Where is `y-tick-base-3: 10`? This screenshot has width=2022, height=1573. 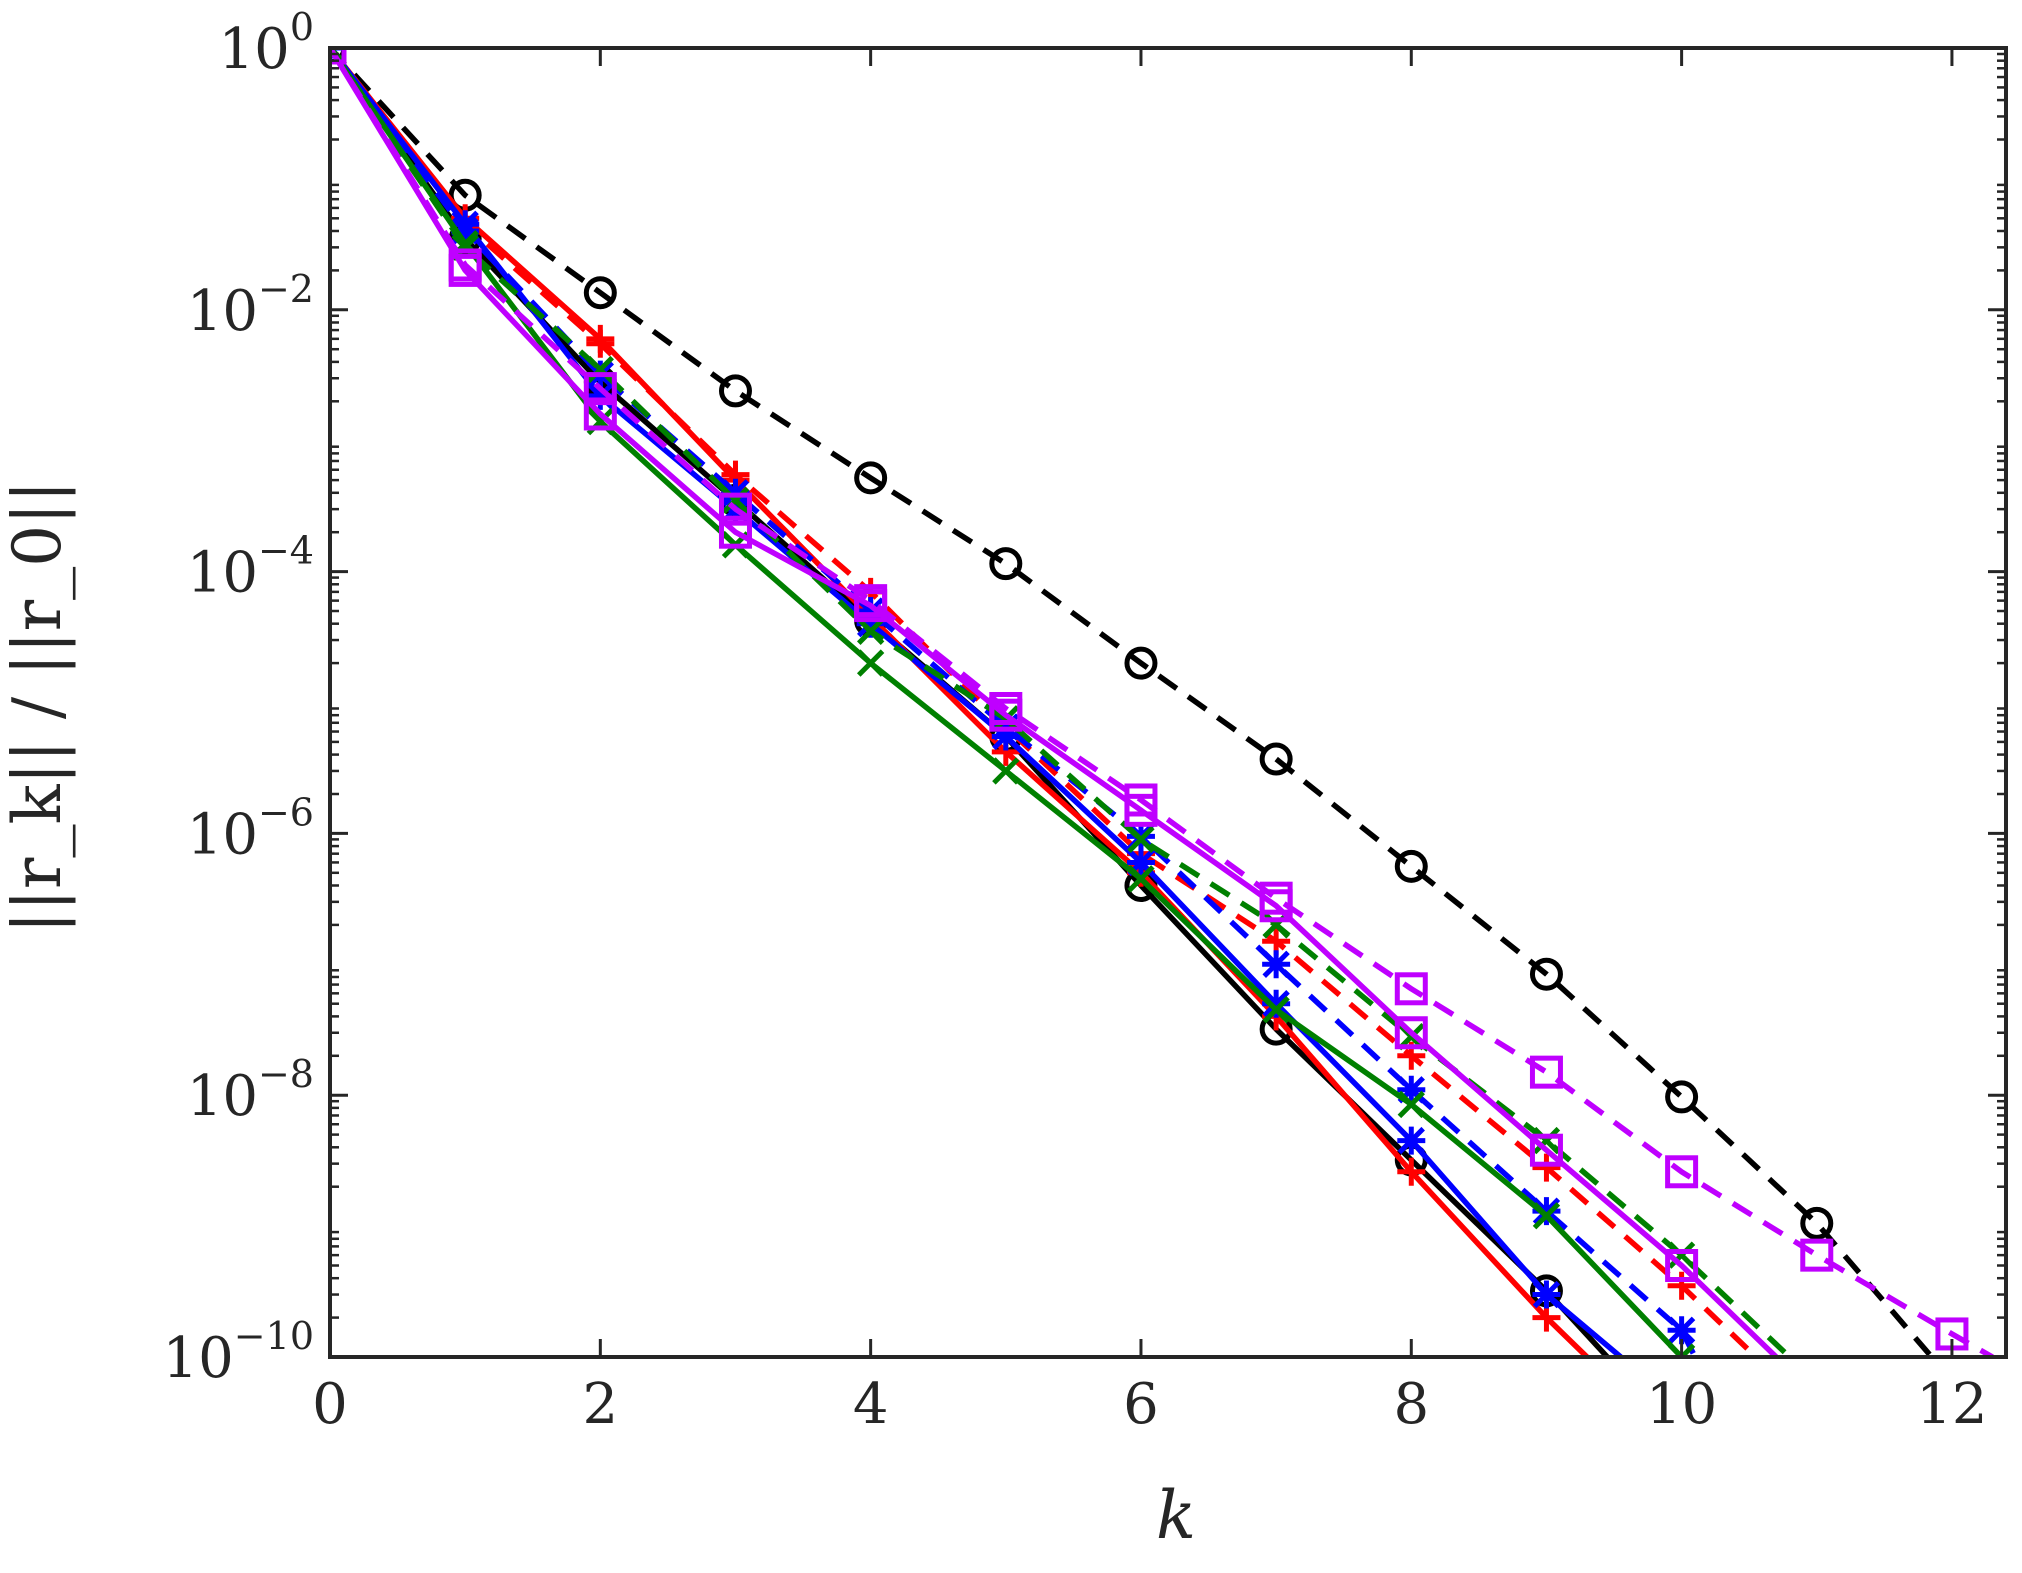 y-tick-base-3: 10 is located at coordinates (222, 834).